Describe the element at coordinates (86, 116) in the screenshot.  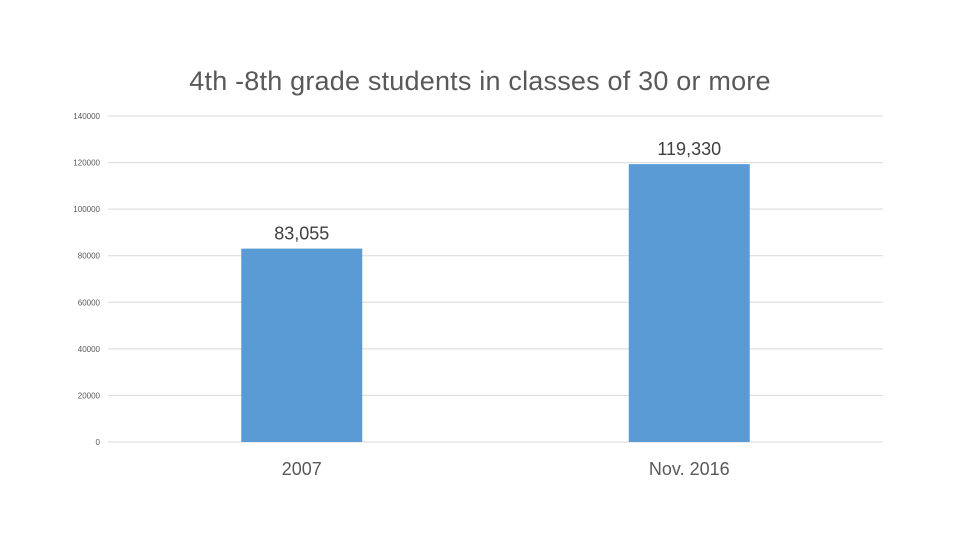
I see `y-tick-label: 140000` at that location.